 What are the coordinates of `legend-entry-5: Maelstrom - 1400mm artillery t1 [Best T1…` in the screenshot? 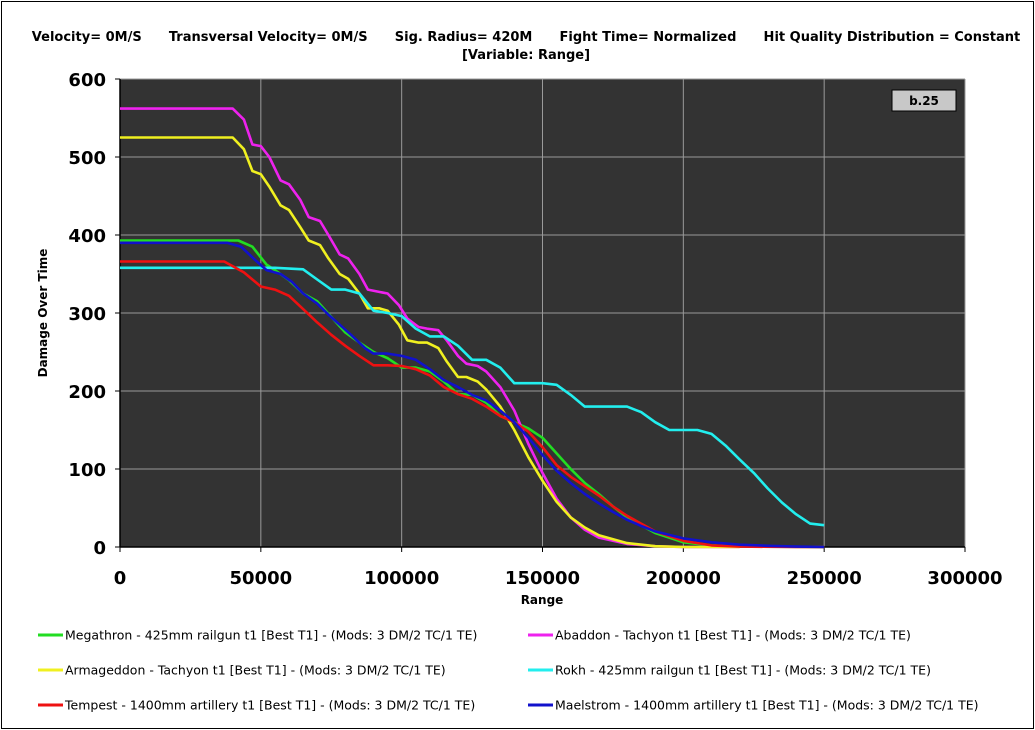 It's located at (753, 705).